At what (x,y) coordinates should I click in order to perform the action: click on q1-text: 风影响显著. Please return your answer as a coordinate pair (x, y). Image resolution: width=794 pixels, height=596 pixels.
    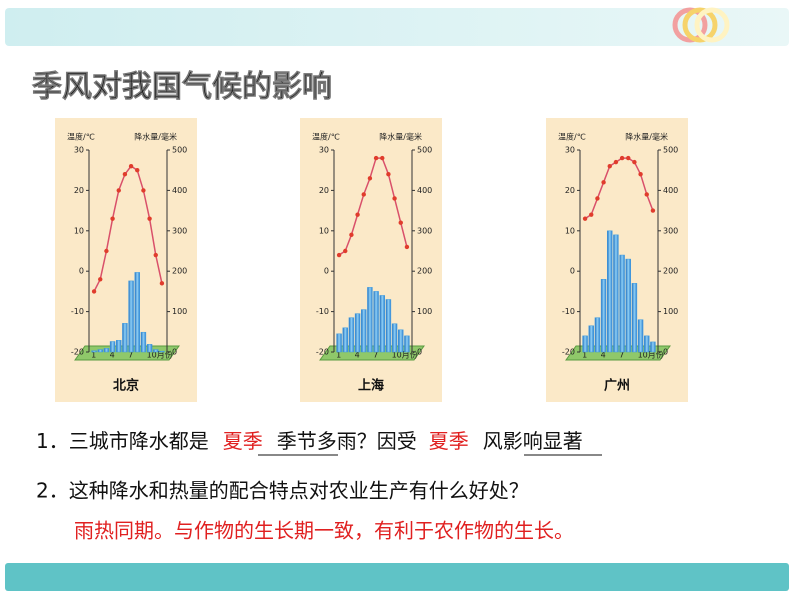
    Looking at the image, I should click on (533, 441).